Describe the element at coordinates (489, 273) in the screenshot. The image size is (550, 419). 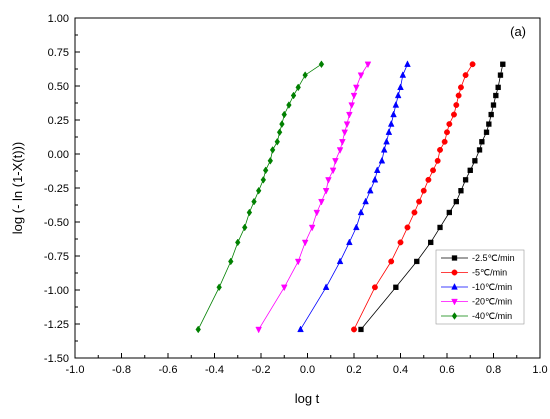
I see `legend-label: -5℃/min` at that location.